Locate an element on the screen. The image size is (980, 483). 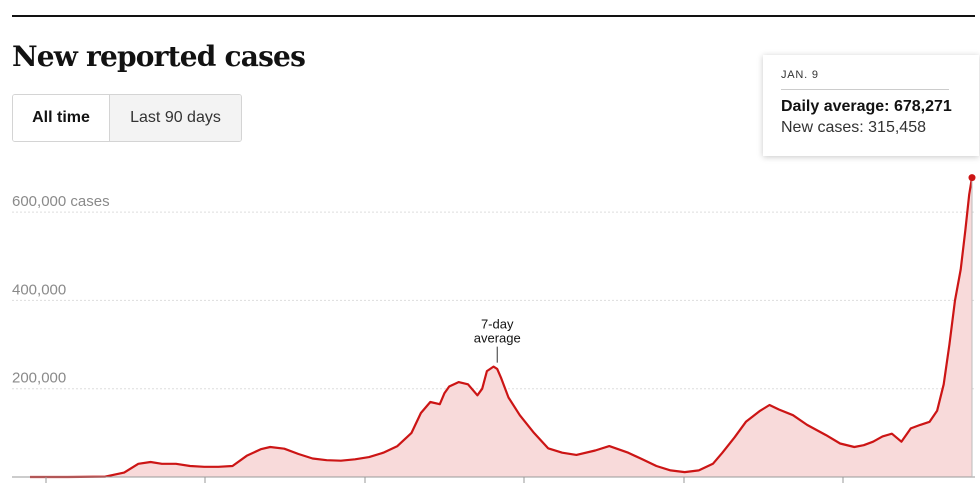
y-tick-label: 600,000 cases is located at coordinates (61, 201).